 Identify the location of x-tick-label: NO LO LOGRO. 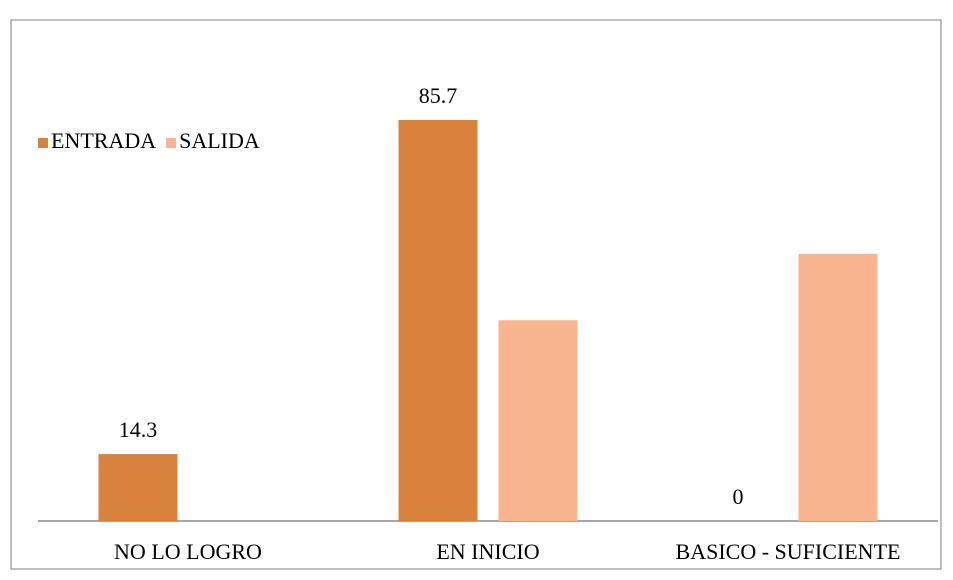
(188, 551).